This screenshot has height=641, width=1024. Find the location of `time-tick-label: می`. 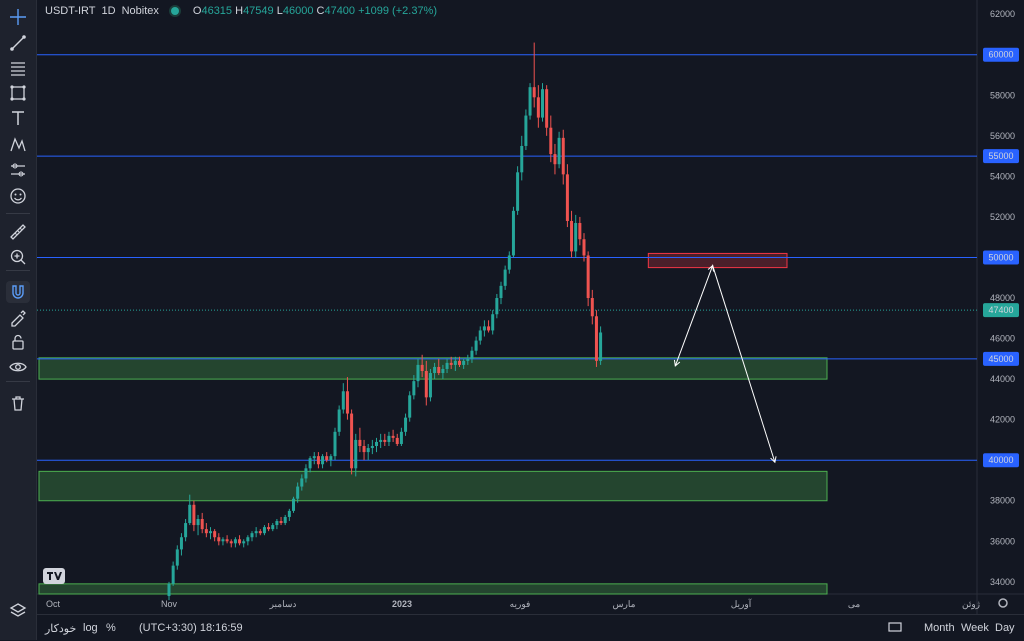

time-tick-label: می is located at coordinates (854, 604).